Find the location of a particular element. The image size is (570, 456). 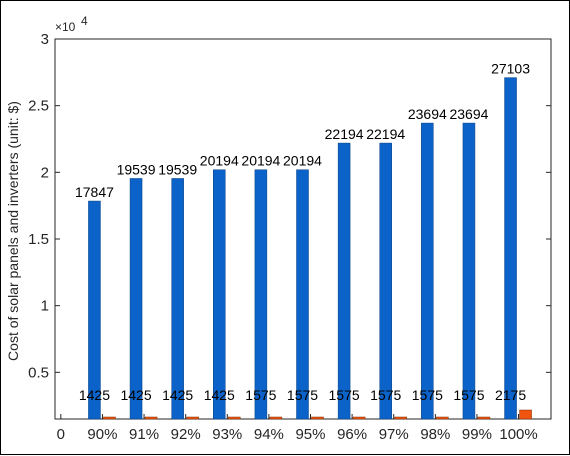

x-tick-label: 98% is located at coordinates (435, 434).